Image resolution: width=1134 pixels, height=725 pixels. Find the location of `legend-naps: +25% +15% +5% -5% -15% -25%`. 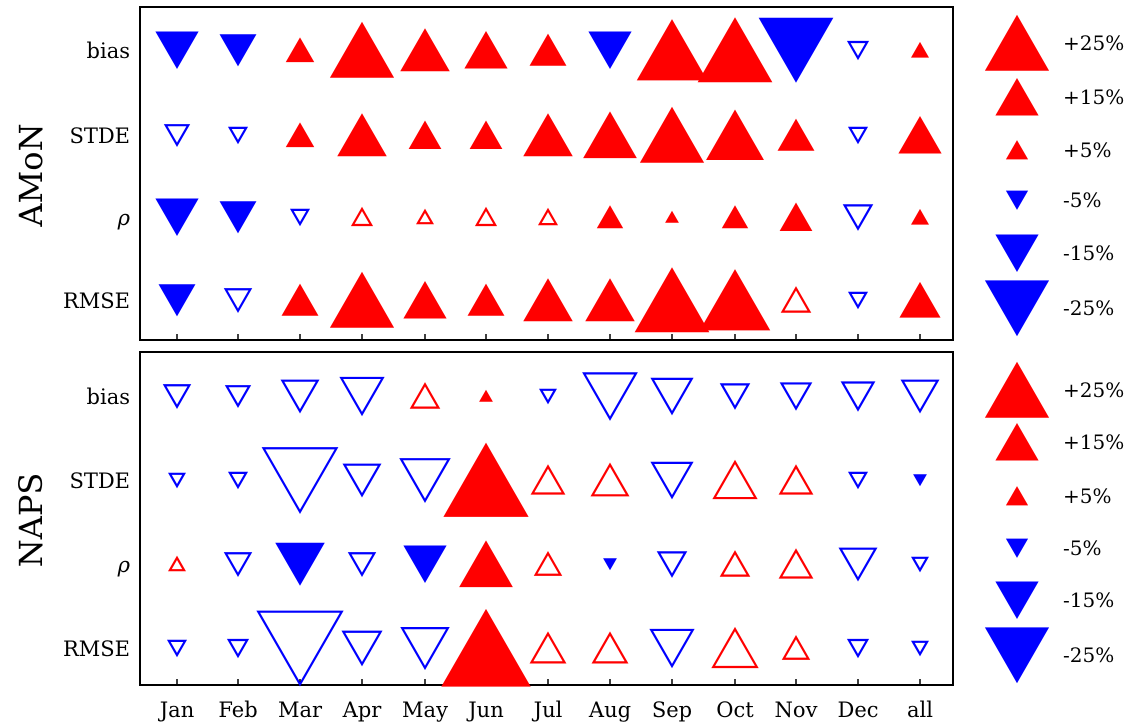

legend-naps: +25% +15% +5% -5% -15% -25% is located at coordinates (1054, 522).